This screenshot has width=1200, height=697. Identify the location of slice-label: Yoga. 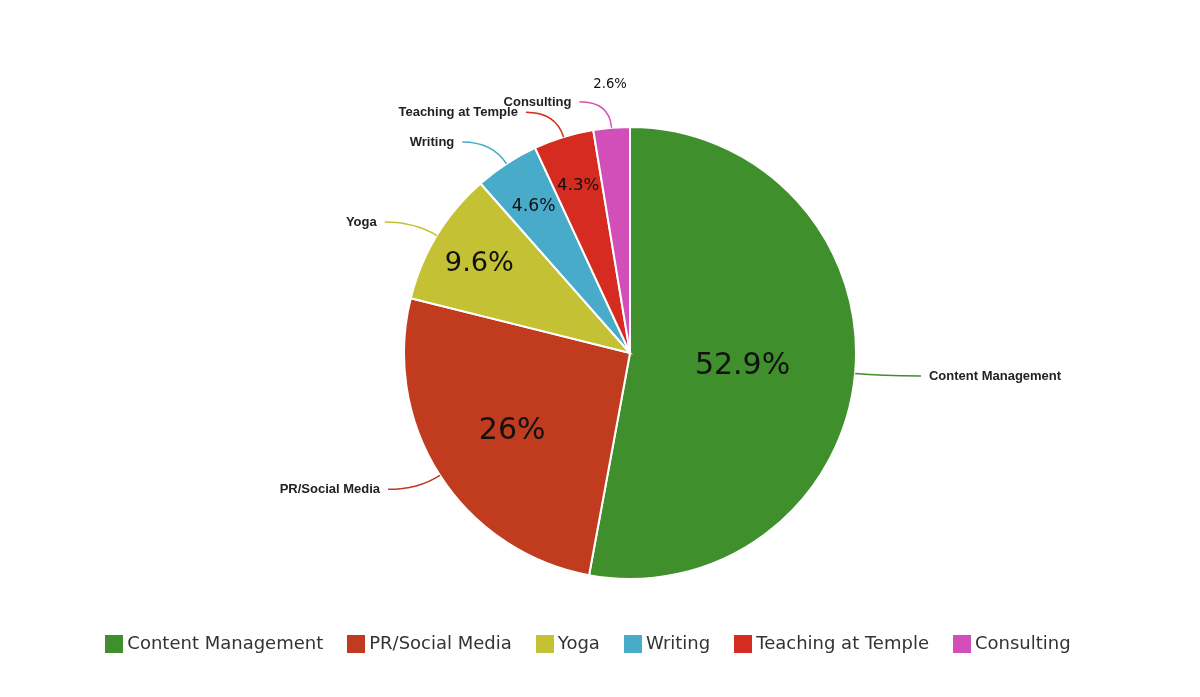
(361, 222).